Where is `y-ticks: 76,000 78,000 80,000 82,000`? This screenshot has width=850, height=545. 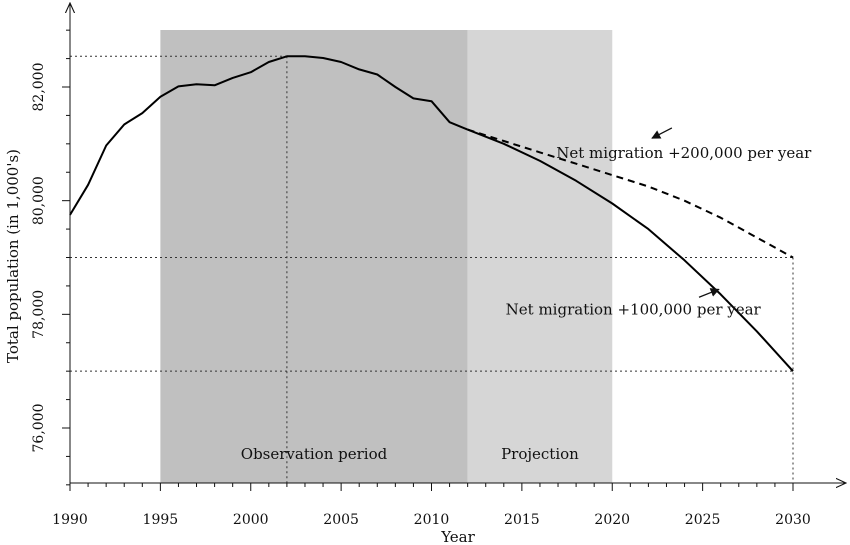 y-ticks: 76,000 78,000 80,000 82,000 is located at coordinates (50, 257).